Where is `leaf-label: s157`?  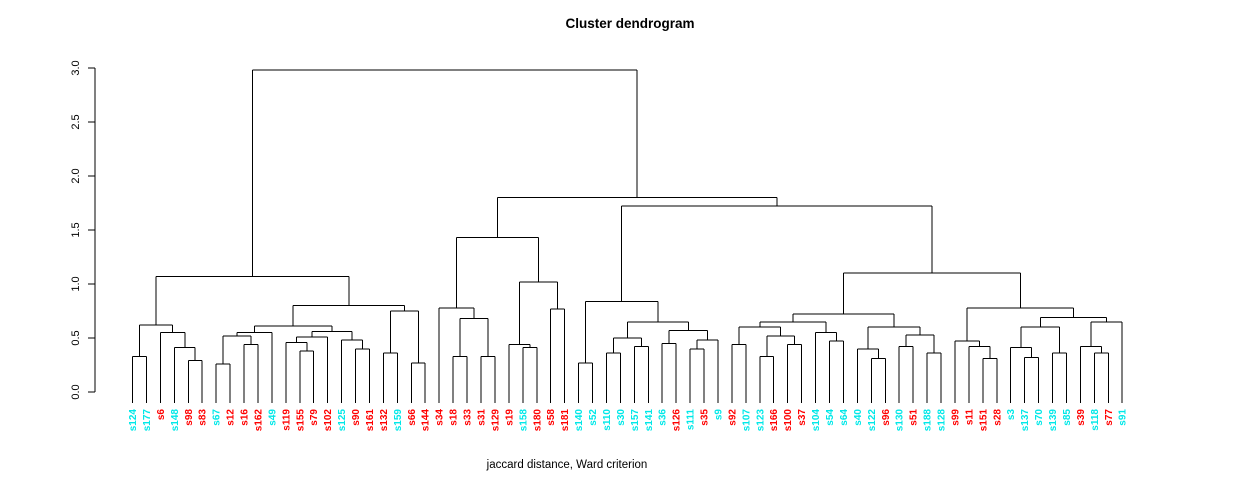 leaf-label: s157 is located at coordinates (635, 420).